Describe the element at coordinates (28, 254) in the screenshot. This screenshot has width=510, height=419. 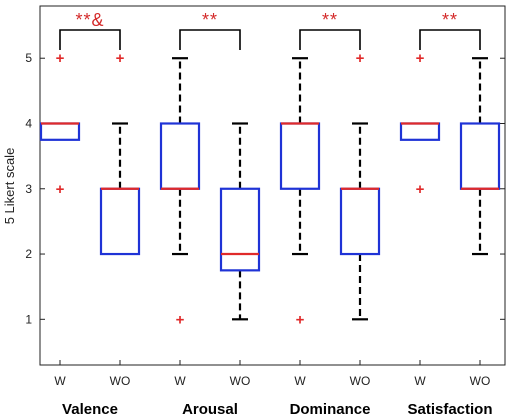
I see `y-tick-label: 2` at that location.